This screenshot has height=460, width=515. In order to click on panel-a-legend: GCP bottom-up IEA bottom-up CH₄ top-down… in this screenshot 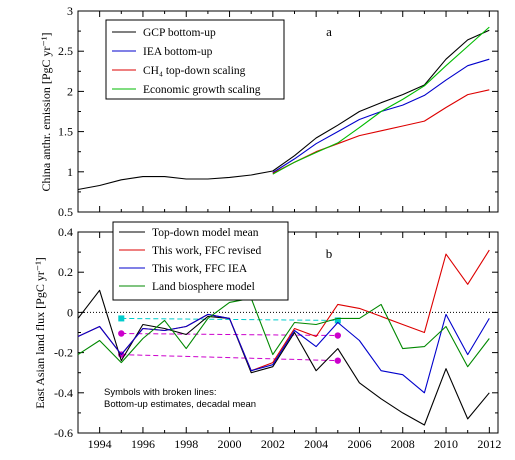, I will do `click(195, 59)`.